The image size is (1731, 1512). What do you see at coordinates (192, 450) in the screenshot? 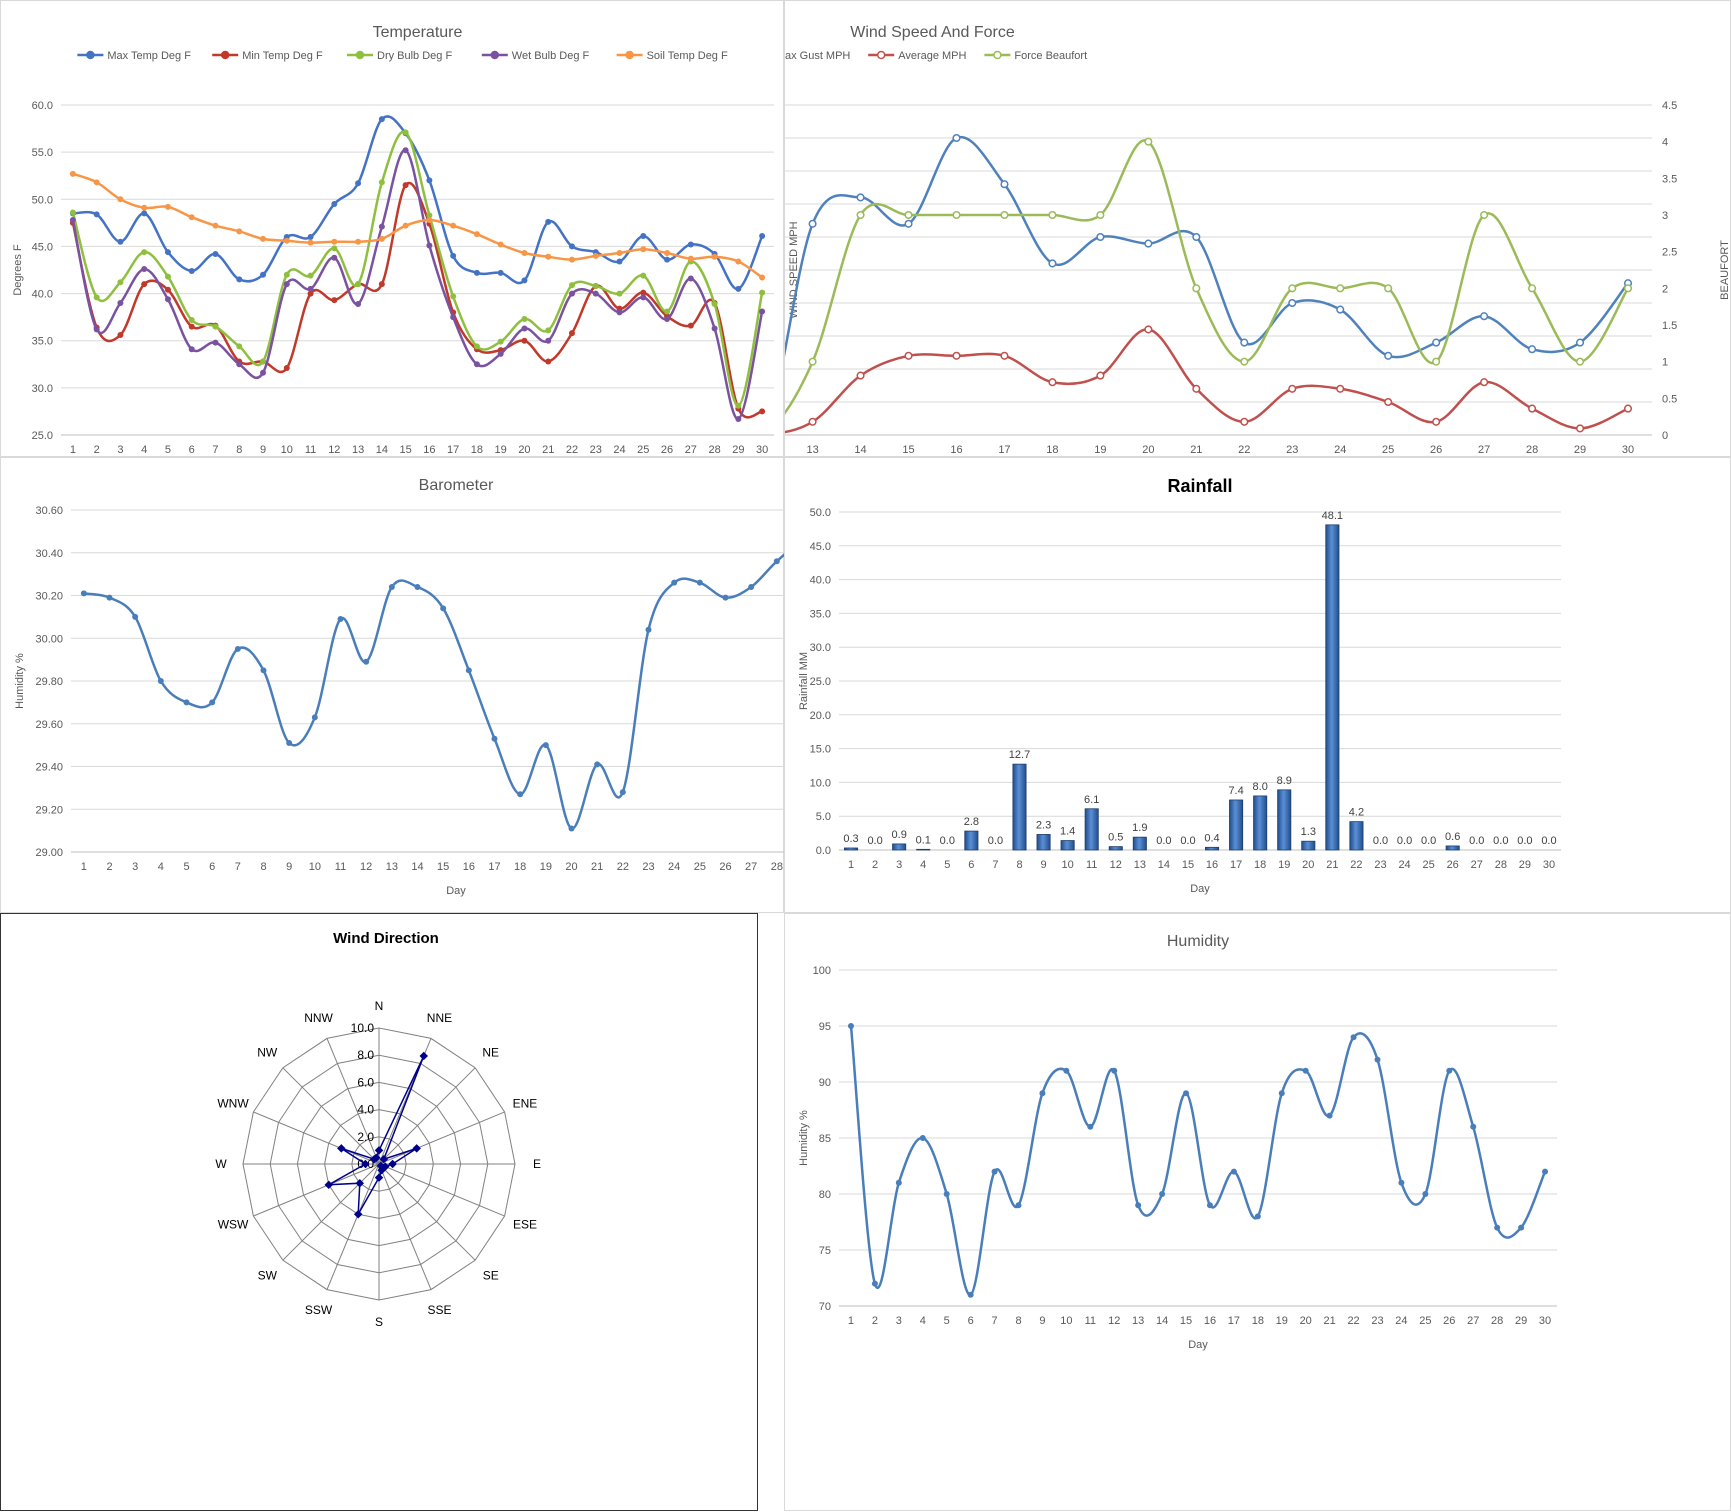
I see `x-tick-label: 6` at bounding box center [192, 450].